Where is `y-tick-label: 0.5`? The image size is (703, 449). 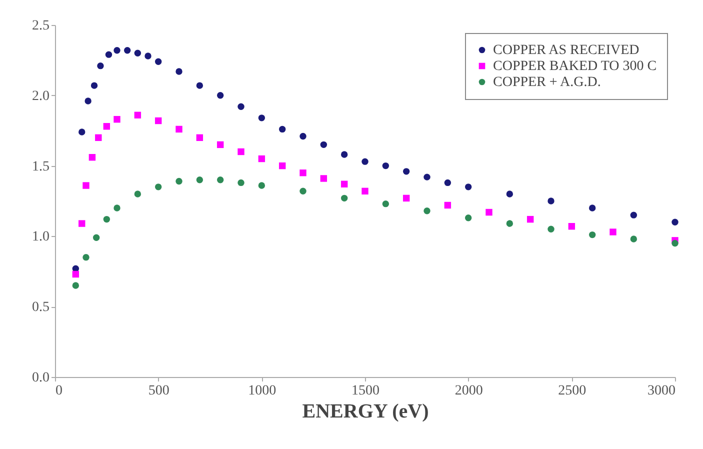 y-tick-label: 0.5 is located at coordinates (41, 308).